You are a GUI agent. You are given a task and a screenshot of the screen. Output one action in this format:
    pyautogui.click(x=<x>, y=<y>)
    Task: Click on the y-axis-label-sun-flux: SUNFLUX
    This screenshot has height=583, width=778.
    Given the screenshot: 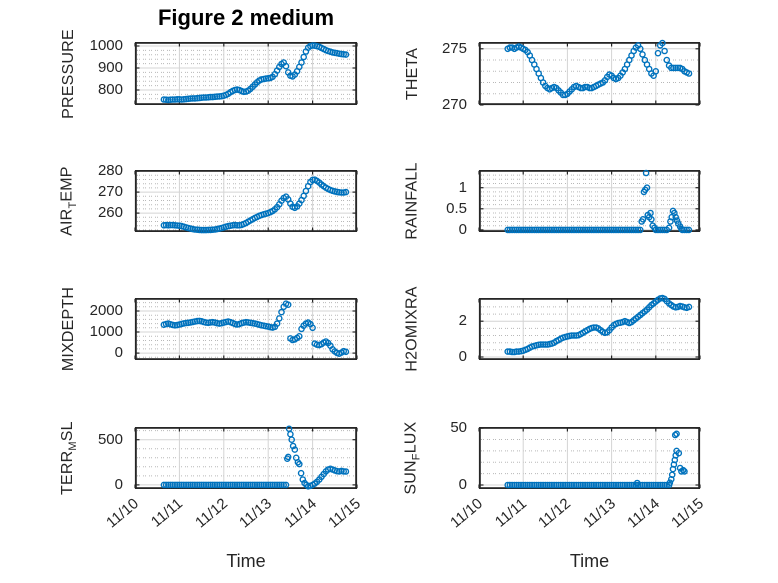 What is the action you would take?
    pyautogui.click(x=413, y=458)
    